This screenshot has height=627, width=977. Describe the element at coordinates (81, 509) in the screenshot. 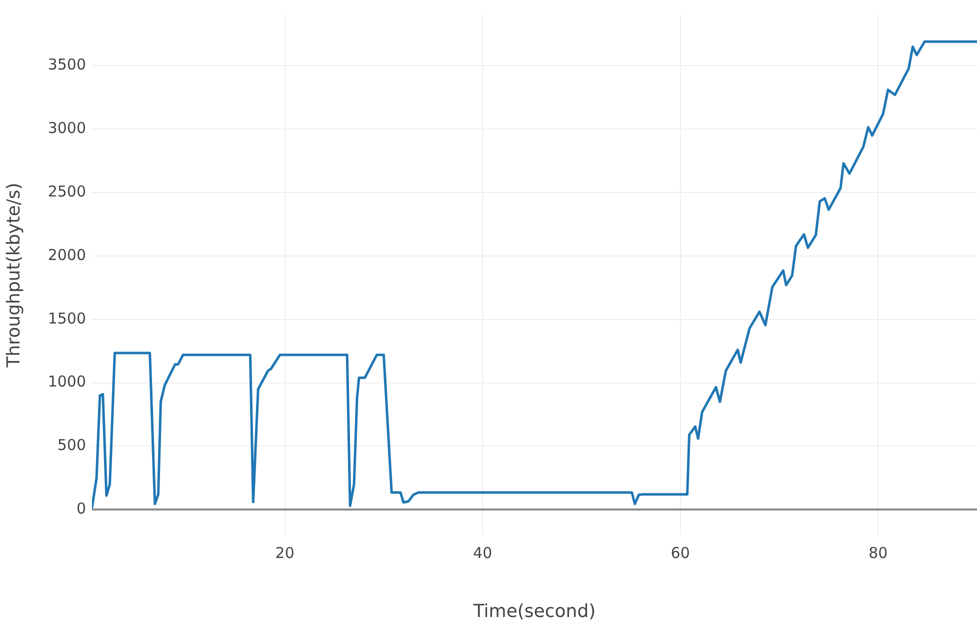

I see `y-tick-label: 0` at that location.